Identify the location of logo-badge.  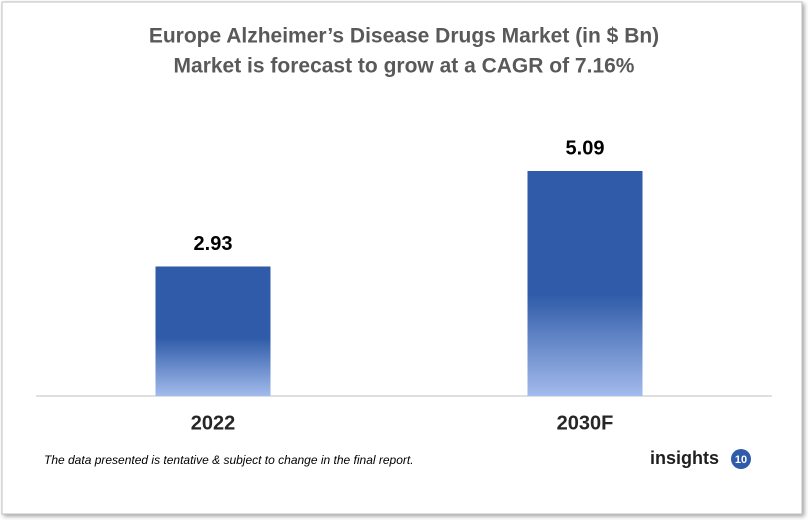
(741, 459).